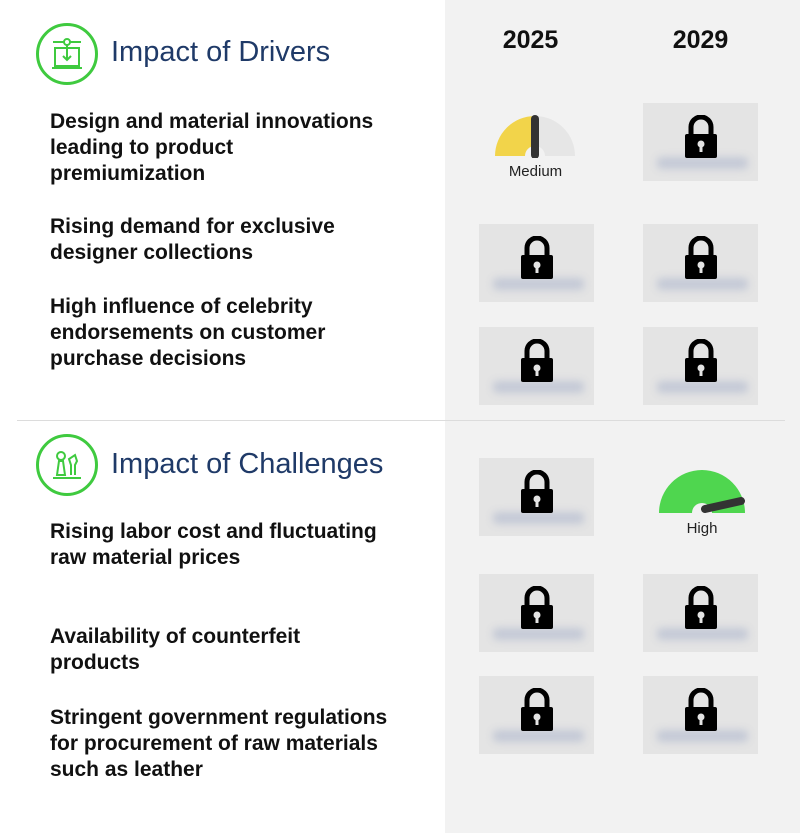  What do you see at coordinates (530, 40) in the screenshot?
I see `year-header-2025: 2025` at bounding box center [530, 40].